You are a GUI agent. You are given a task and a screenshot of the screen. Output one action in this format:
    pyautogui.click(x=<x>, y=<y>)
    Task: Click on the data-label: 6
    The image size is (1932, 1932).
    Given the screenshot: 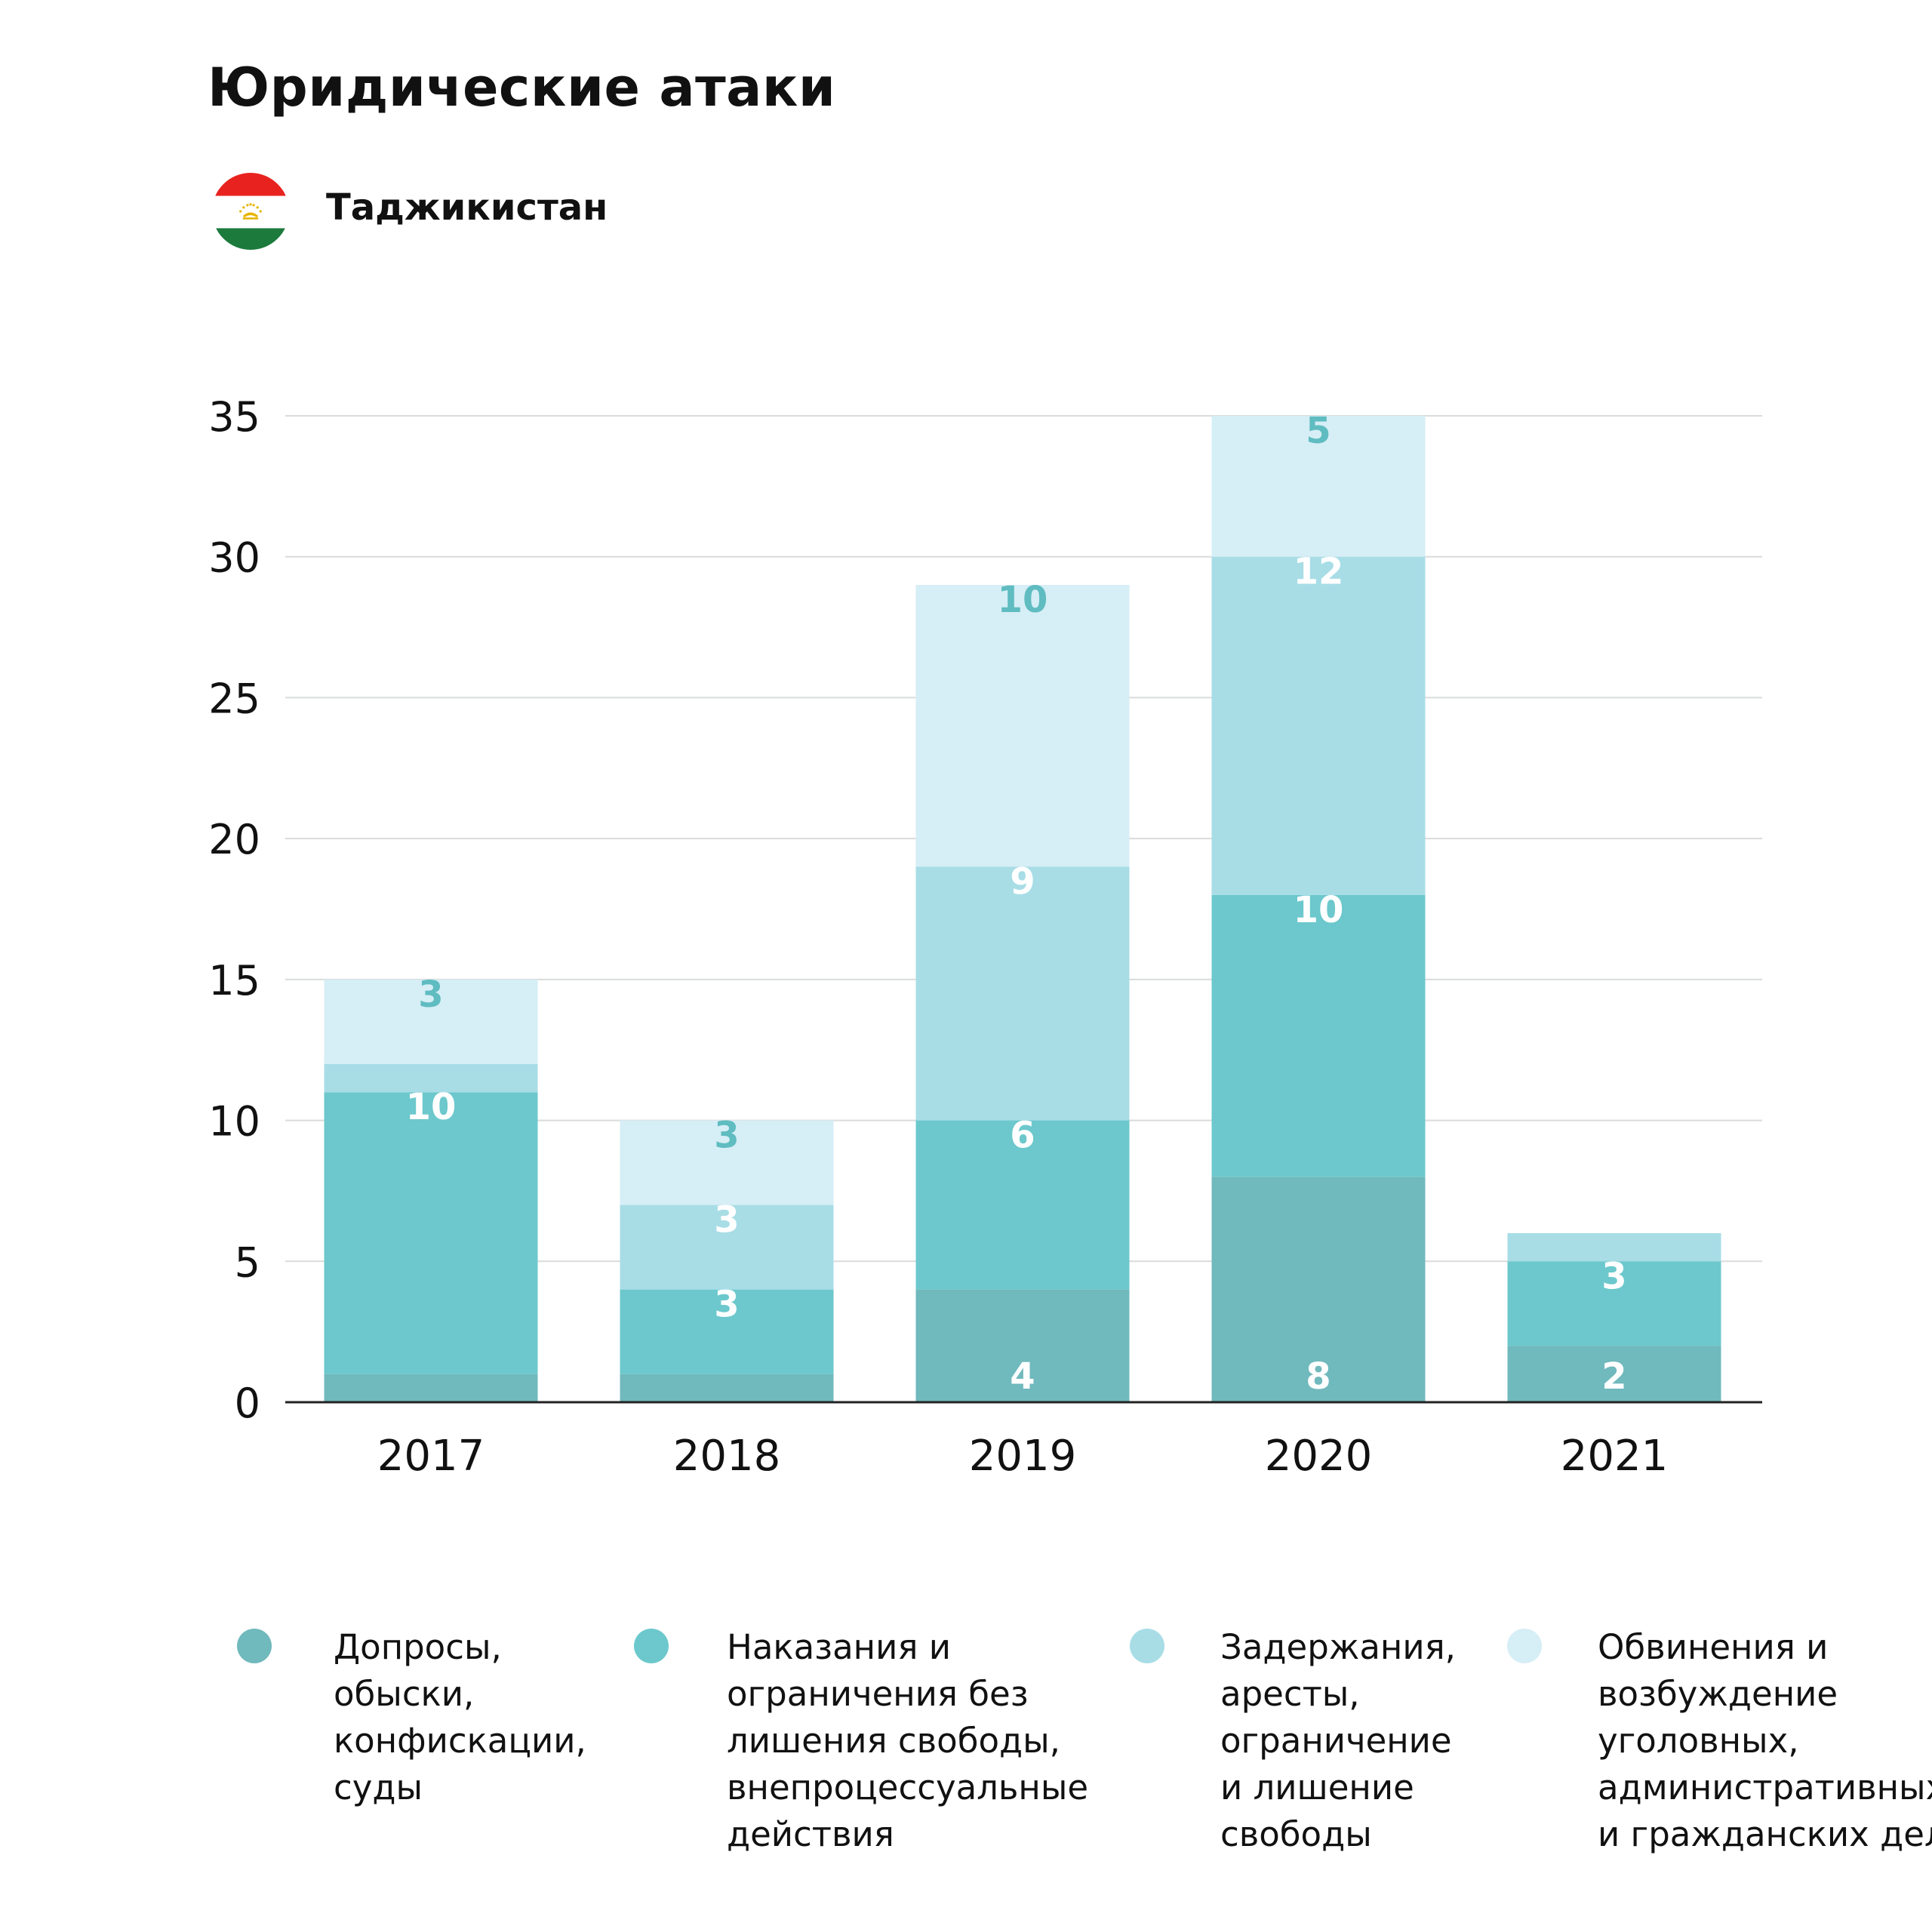 What is the action you would take?
    pyautogui.click(x=1022, y=1136)
    